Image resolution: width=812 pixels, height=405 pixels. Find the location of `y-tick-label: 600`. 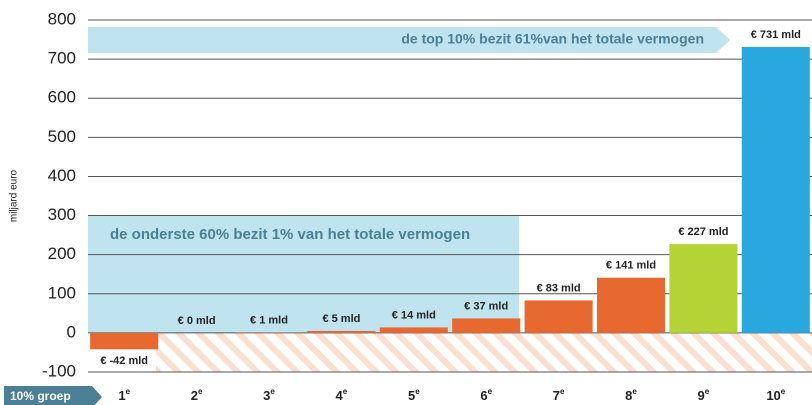

y-tick-label: 600 is located at coordinates (62, 97).